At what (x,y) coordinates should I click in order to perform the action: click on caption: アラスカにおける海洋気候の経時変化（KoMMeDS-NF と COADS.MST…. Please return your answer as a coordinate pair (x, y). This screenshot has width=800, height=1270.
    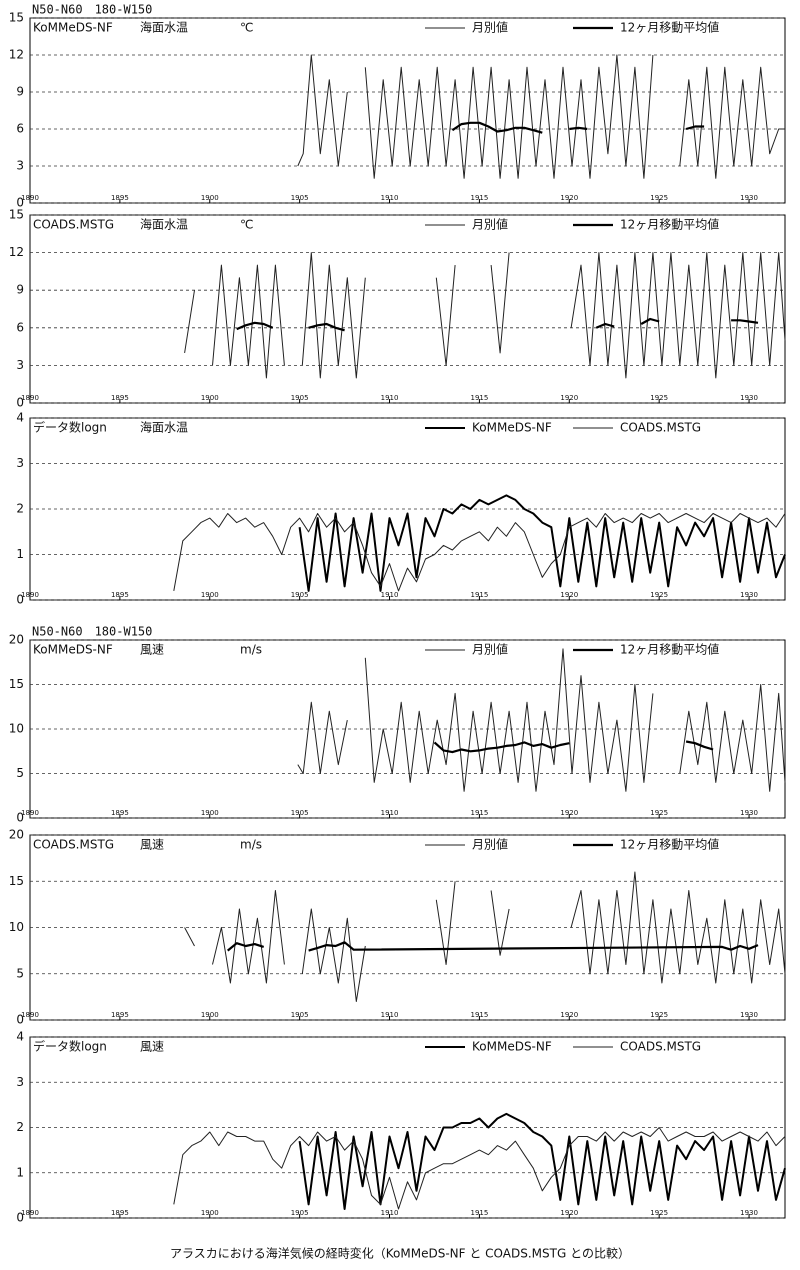
    Looking at the image, I should click on (400, 1253).